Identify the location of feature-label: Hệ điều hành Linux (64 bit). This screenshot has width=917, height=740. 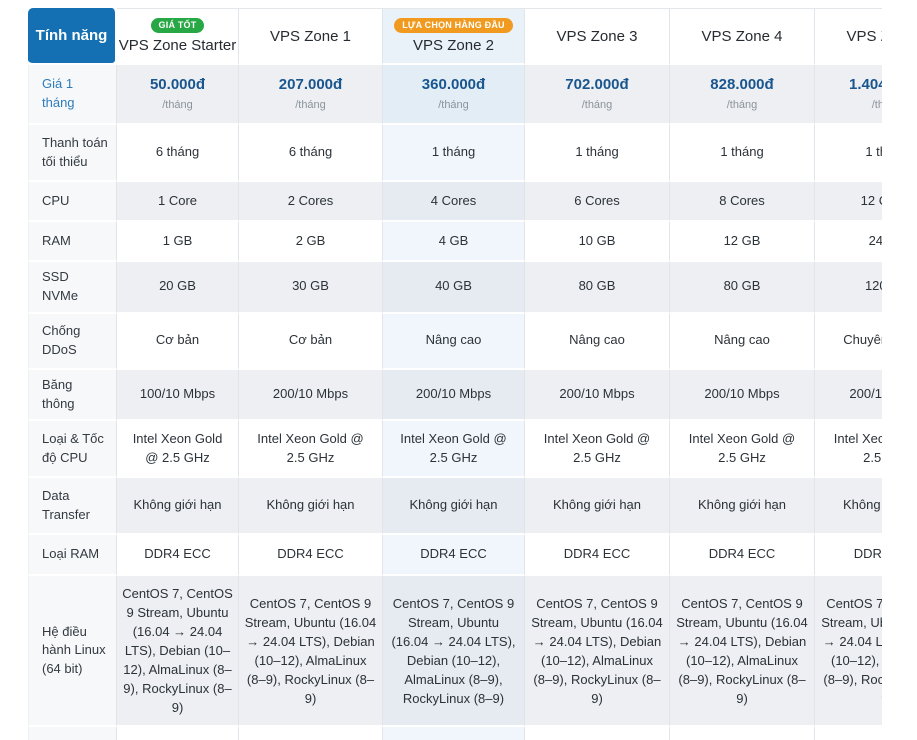
(72, 652).